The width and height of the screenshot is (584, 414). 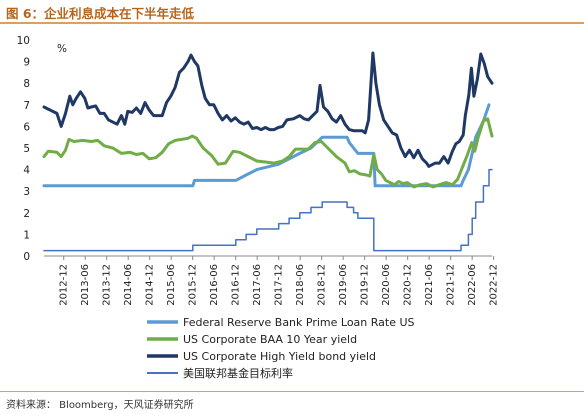 I want to click on x-tick-label: 2021-12, so click(x=451, y=285).